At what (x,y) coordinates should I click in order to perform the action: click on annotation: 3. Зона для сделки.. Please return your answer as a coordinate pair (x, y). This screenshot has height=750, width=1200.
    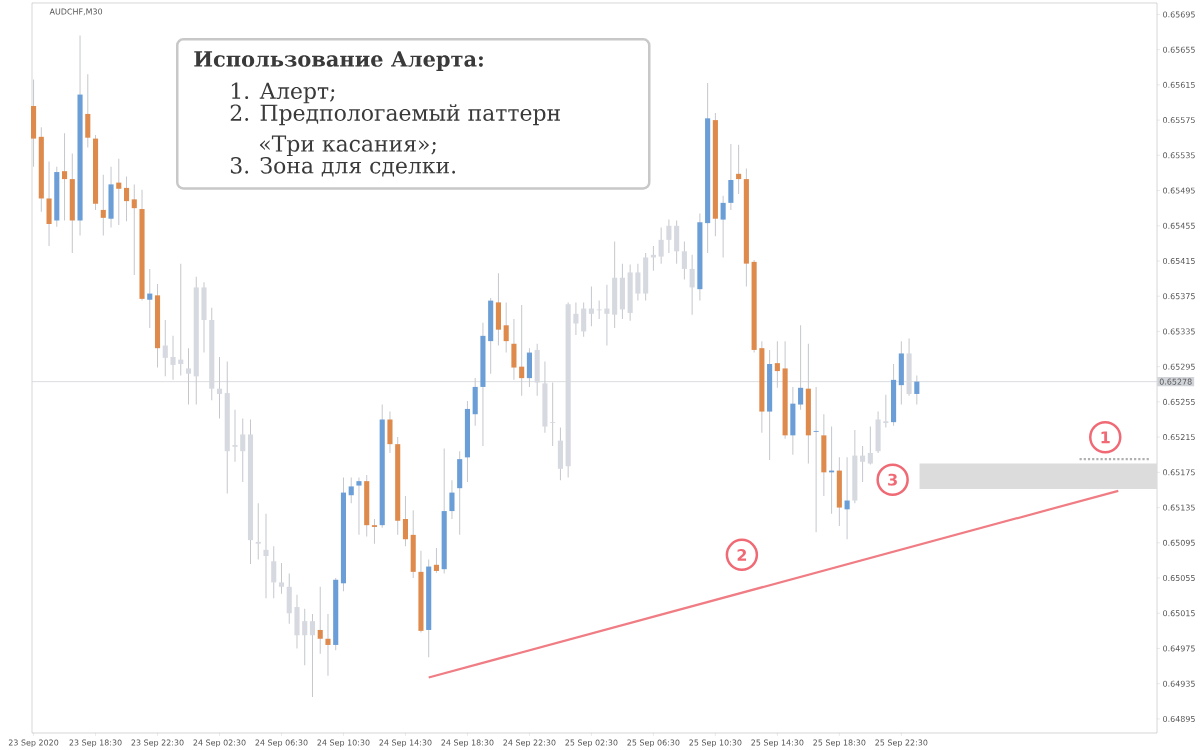
    Looking at the image, I should click on (343, 166).